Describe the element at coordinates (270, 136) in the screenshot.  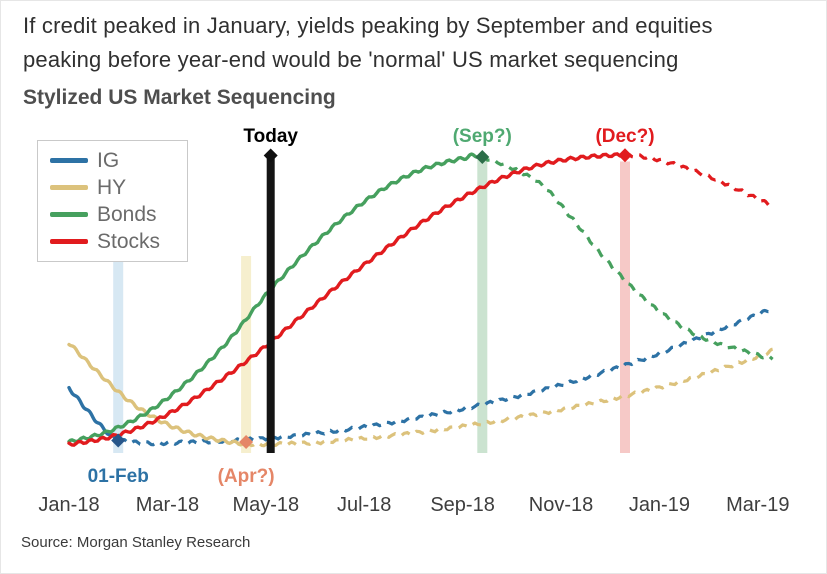
I see `annotation-label-Today: Today` at that location.